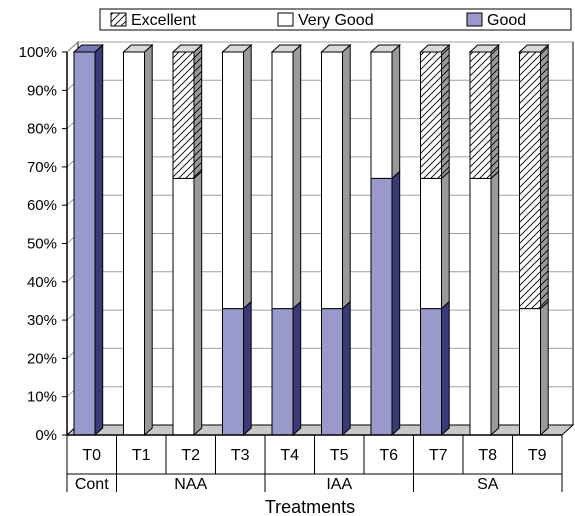 This screenshot has width=575, height=516. What do you see at coordinates (99, 240) in the screenshot?
I see `bar-t0-good-side` at bounding box center [99, 240].